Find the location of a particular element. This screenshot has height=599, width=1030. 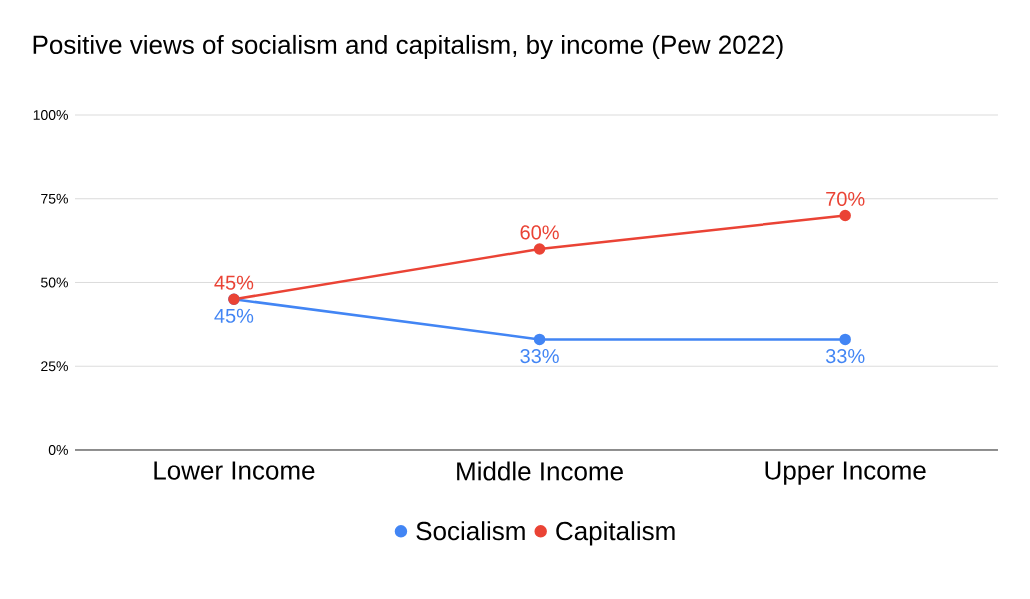

x-tick-label: Upper Income is located at coordinates (845, 473).